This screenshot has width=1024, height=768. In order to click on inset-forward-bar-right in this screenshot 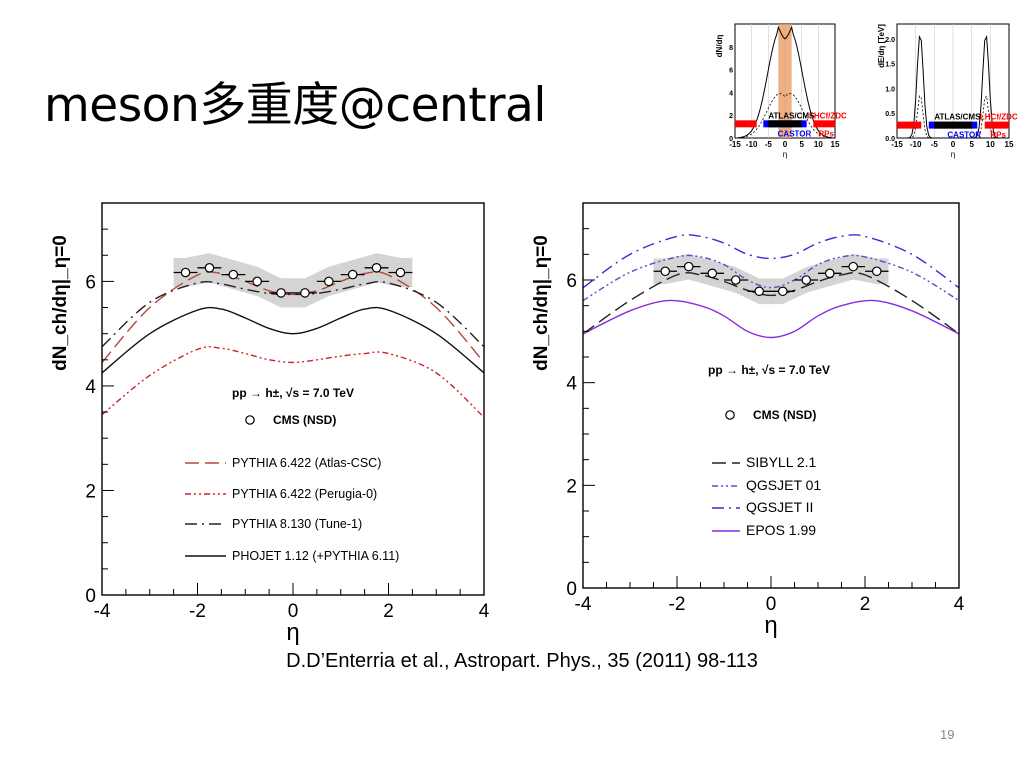, I will do `click(824, 124)`.